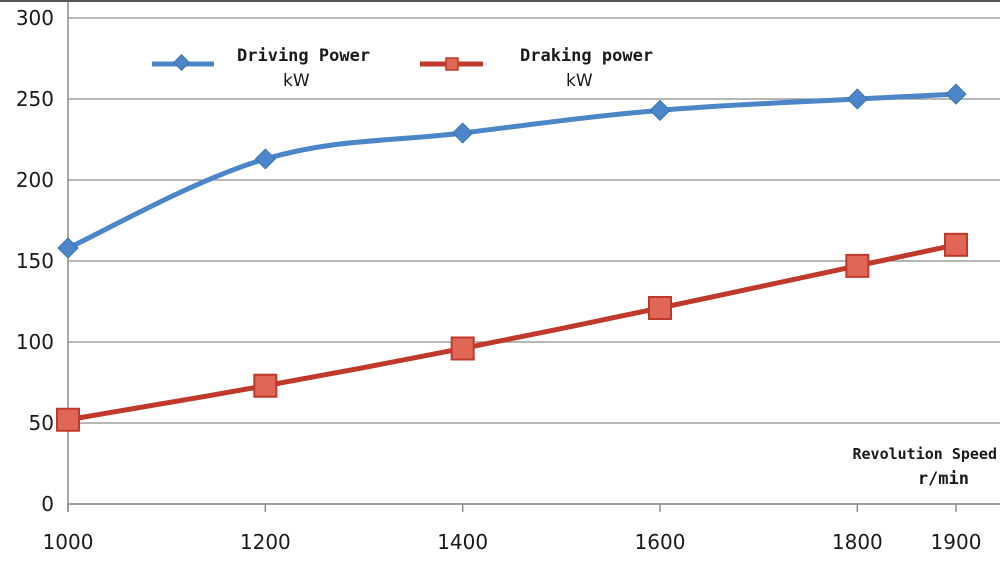 The image size is (1000, 561). I want to click on legend-marker-draking-power, so click(452, 64).